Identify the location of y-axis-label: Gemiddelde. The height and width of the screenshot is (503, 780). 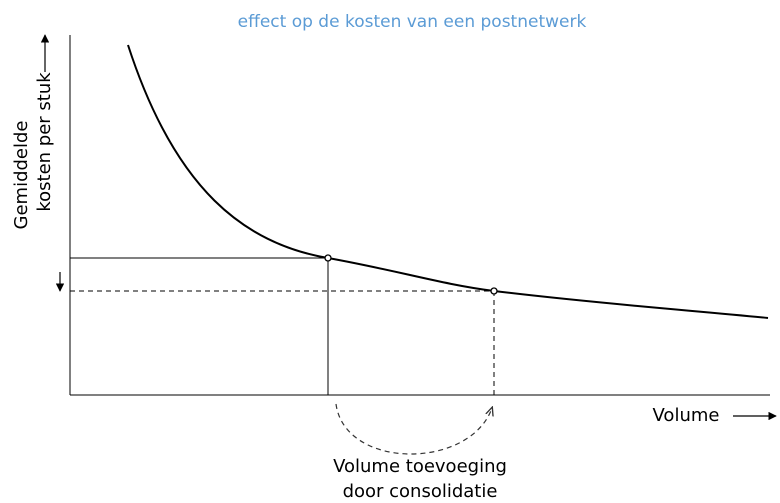
(21, 175).